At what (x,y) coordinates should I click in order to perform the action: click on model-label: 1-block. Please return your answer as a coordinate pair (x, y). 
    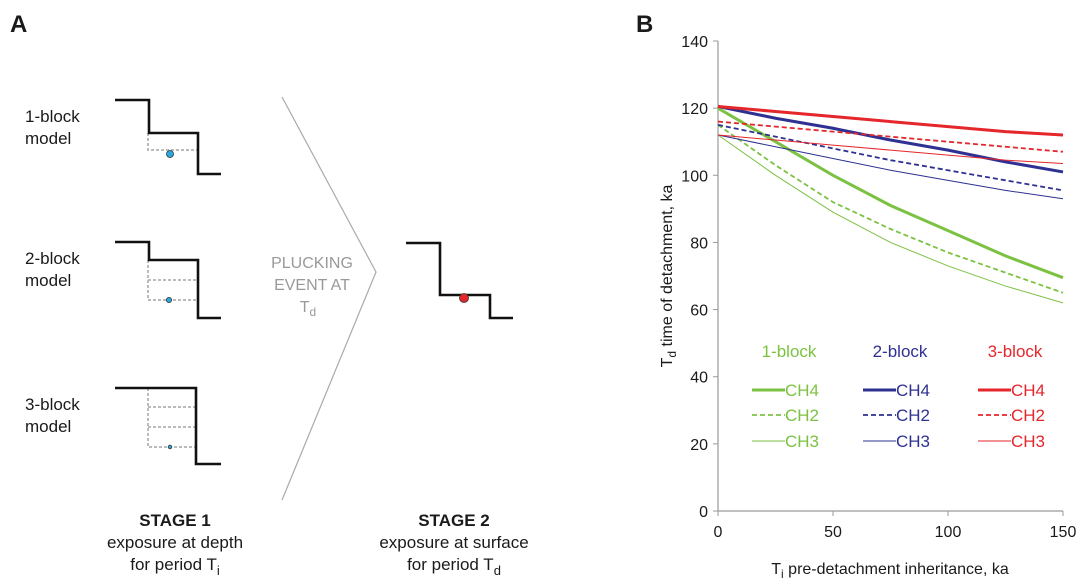
    Looking at the image, I should click on (52, 116).